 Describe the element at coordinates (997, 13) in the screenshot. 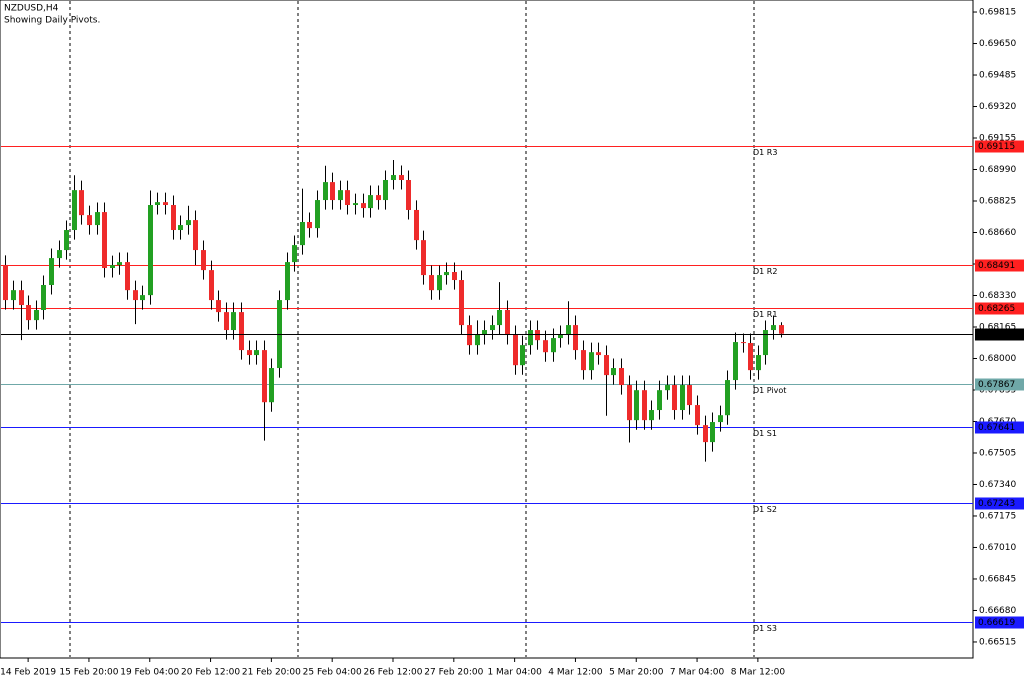

I see `y-tick-label: 0.69815` at that location.